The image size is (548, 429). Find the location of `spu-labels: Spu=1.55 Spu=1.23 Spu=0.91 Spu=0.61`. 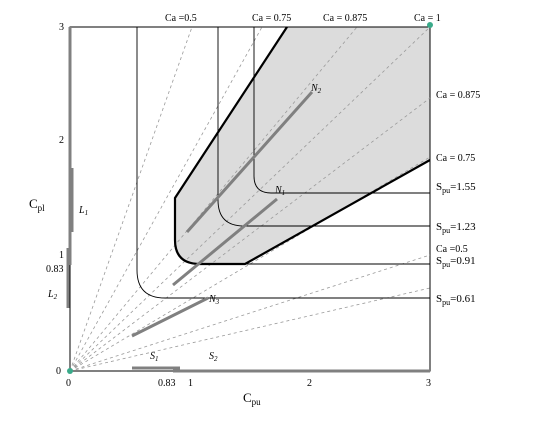

spu-labels: Spu=1.55 Spu=1.23 Spu=0.91 Spu=0.61 is located at coordinates (456, 244).